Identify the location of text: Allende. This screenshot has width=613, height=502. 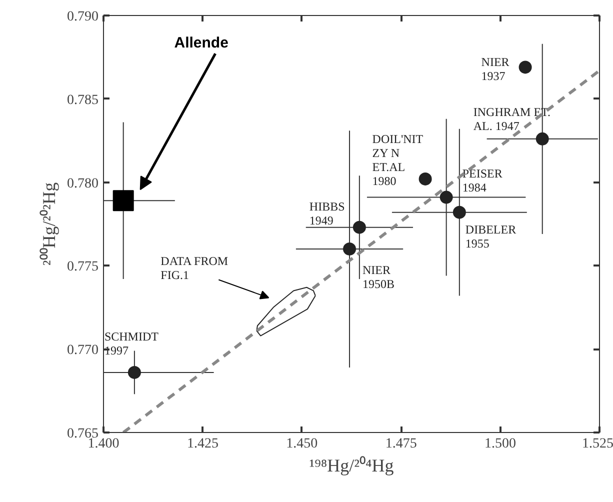
(201, 43).